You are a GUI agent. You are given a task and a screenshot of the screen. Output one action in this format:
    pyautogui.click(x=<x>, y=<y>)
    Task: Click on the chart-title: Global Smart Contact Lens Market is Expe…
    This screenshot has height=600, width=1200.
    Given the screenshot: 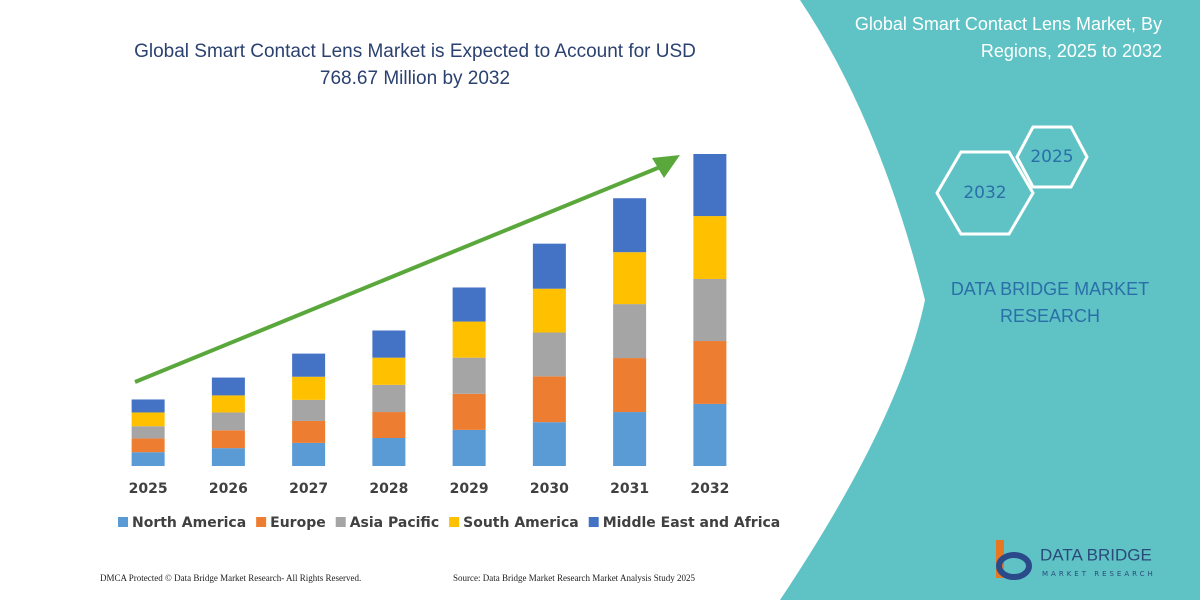 What is the action you would take?
    pyautogui.click(x=415, y=65)
    